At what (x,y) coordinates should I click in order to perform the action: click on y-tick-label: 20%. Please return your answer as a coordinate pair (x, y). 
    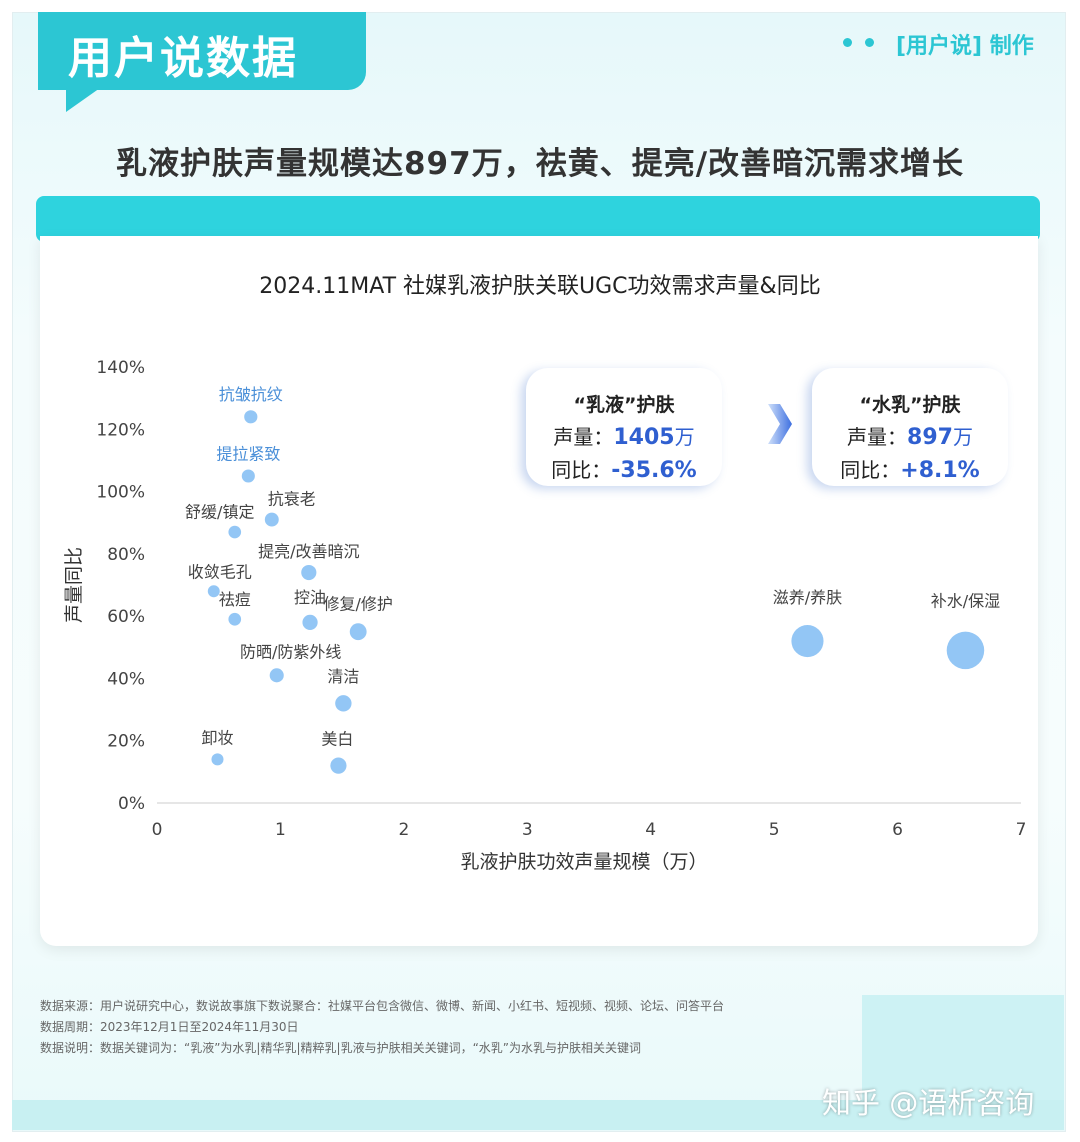
    Looking at the image, I should click on (126, 742).